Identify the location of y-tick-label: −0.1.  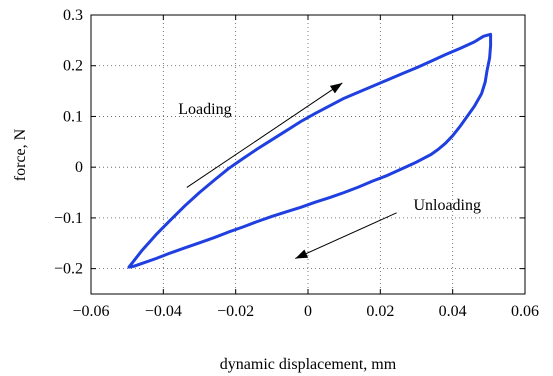
(68, 218).